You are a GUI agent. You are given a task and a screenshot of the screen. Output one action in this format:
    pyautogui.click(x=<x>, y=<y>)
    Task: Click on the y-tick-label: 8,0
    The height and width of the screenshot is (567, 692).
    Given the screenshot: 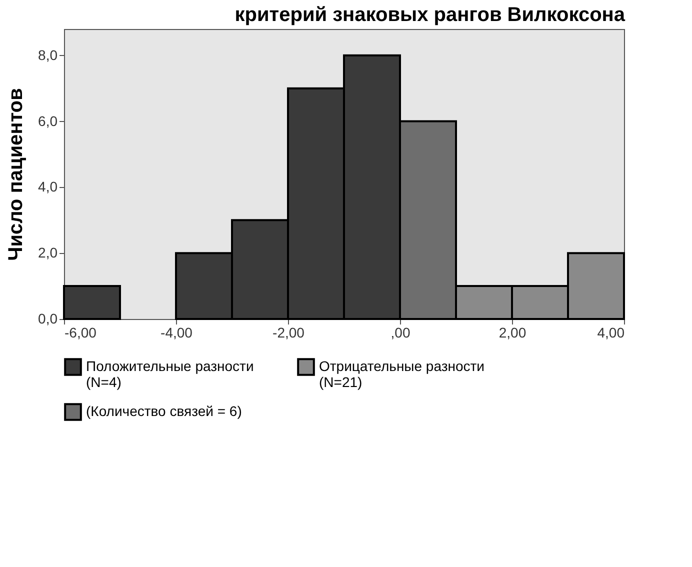 What is the action you would take?
    pyautogui.click(x=48, y=54)
    